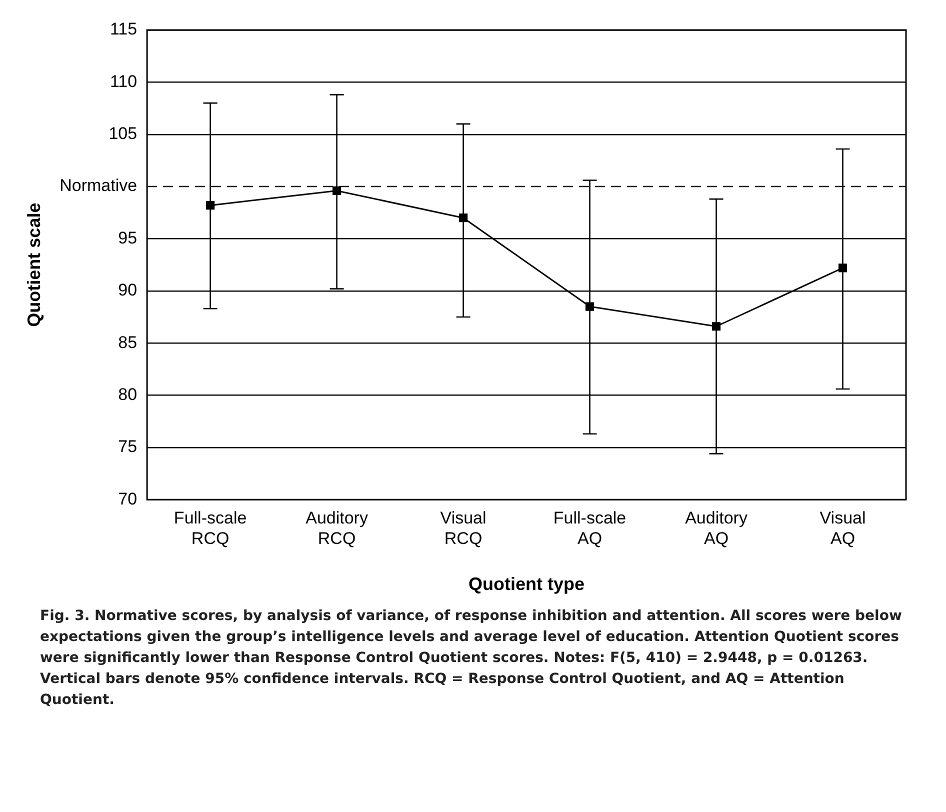 This screenshot has width=946, height=812. I want to click on x-tick-label: Full-scale AQ, so click(589, 528).